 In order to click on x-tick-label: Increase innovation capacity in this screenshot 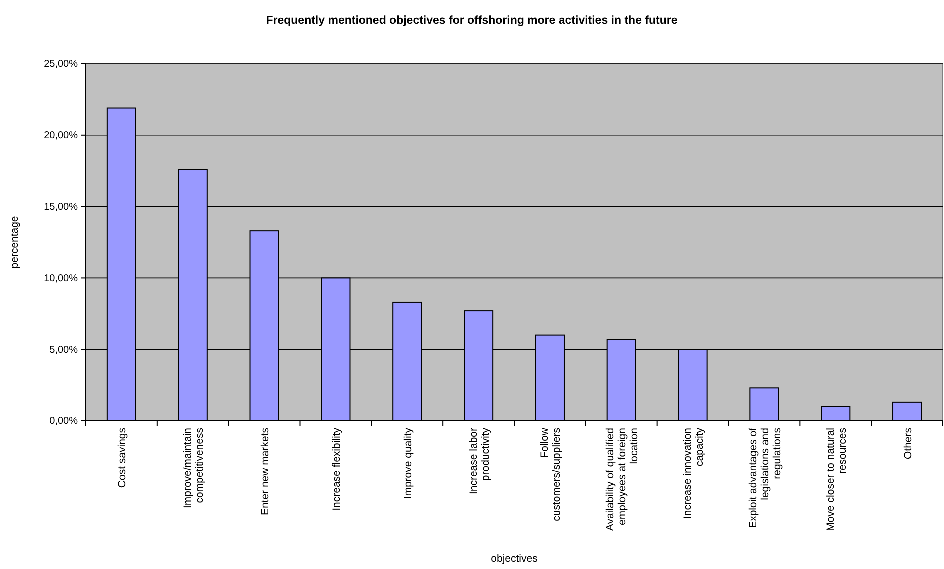, I will do `click(694, 473)`.